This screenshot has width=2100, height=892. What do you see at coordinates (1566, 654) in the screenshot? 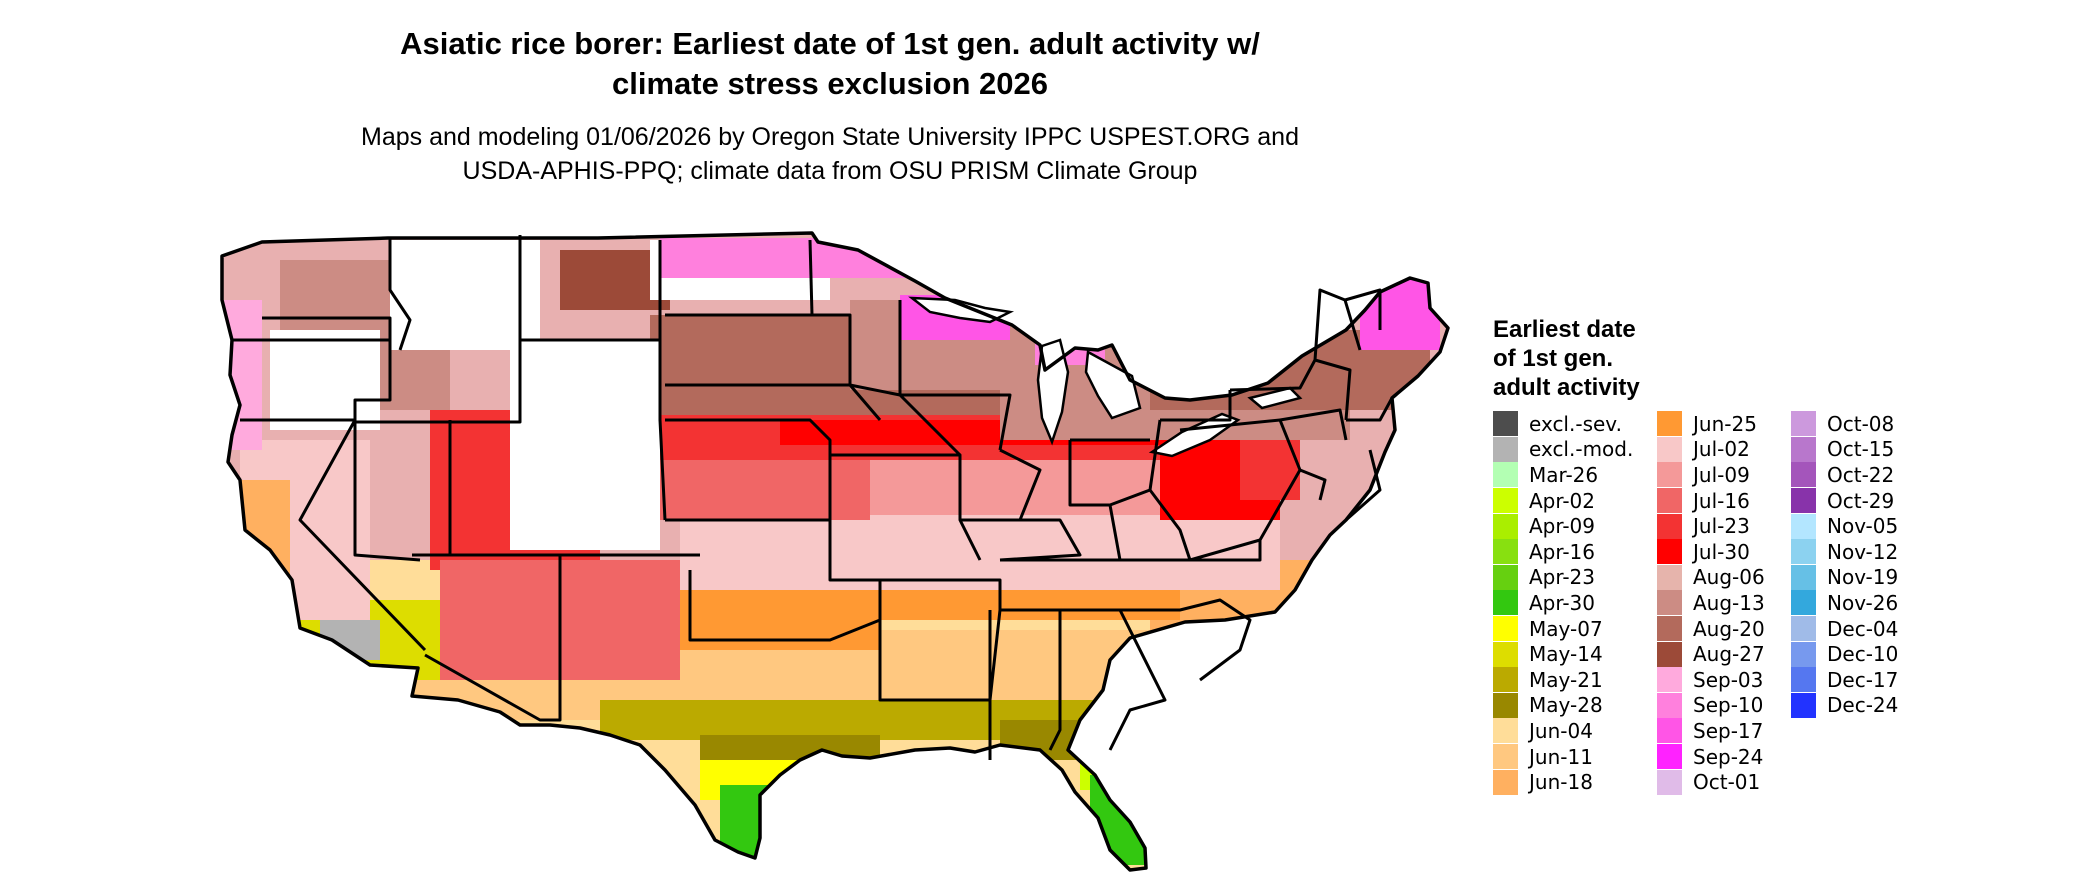
I see `legend-label: May-14` at bounding box center [1566, 654].